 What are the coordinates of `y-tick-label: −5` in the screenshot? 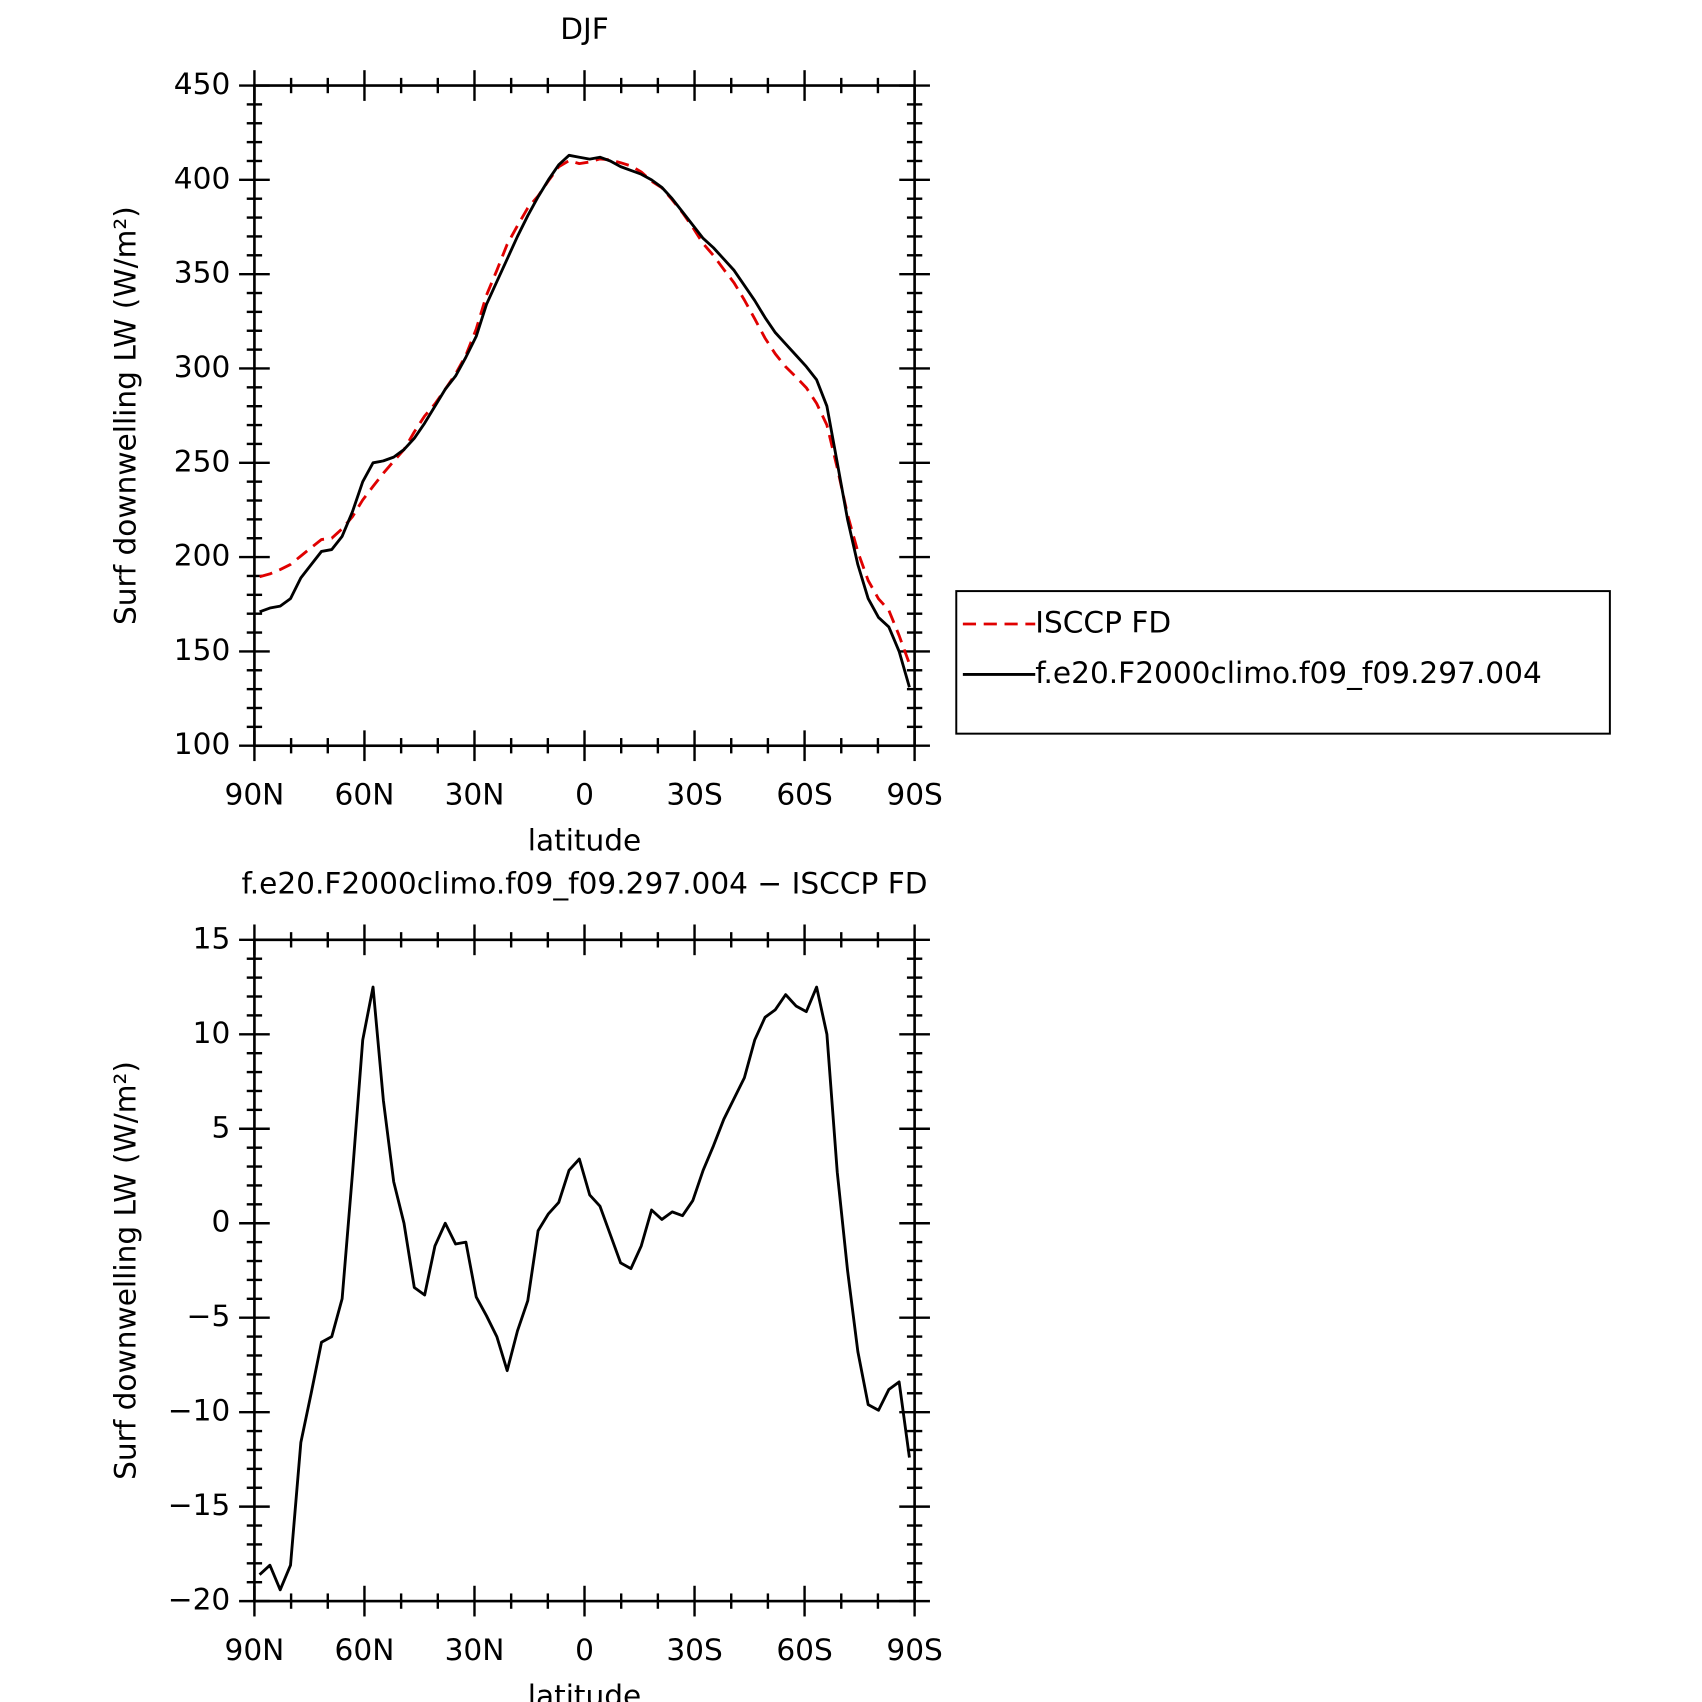 It's located at (209, 1316).